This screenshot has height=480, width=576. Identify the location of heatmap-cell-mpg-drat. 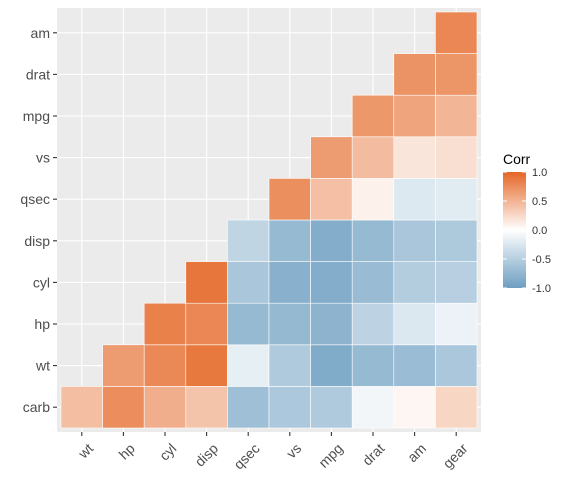
(373, 116).